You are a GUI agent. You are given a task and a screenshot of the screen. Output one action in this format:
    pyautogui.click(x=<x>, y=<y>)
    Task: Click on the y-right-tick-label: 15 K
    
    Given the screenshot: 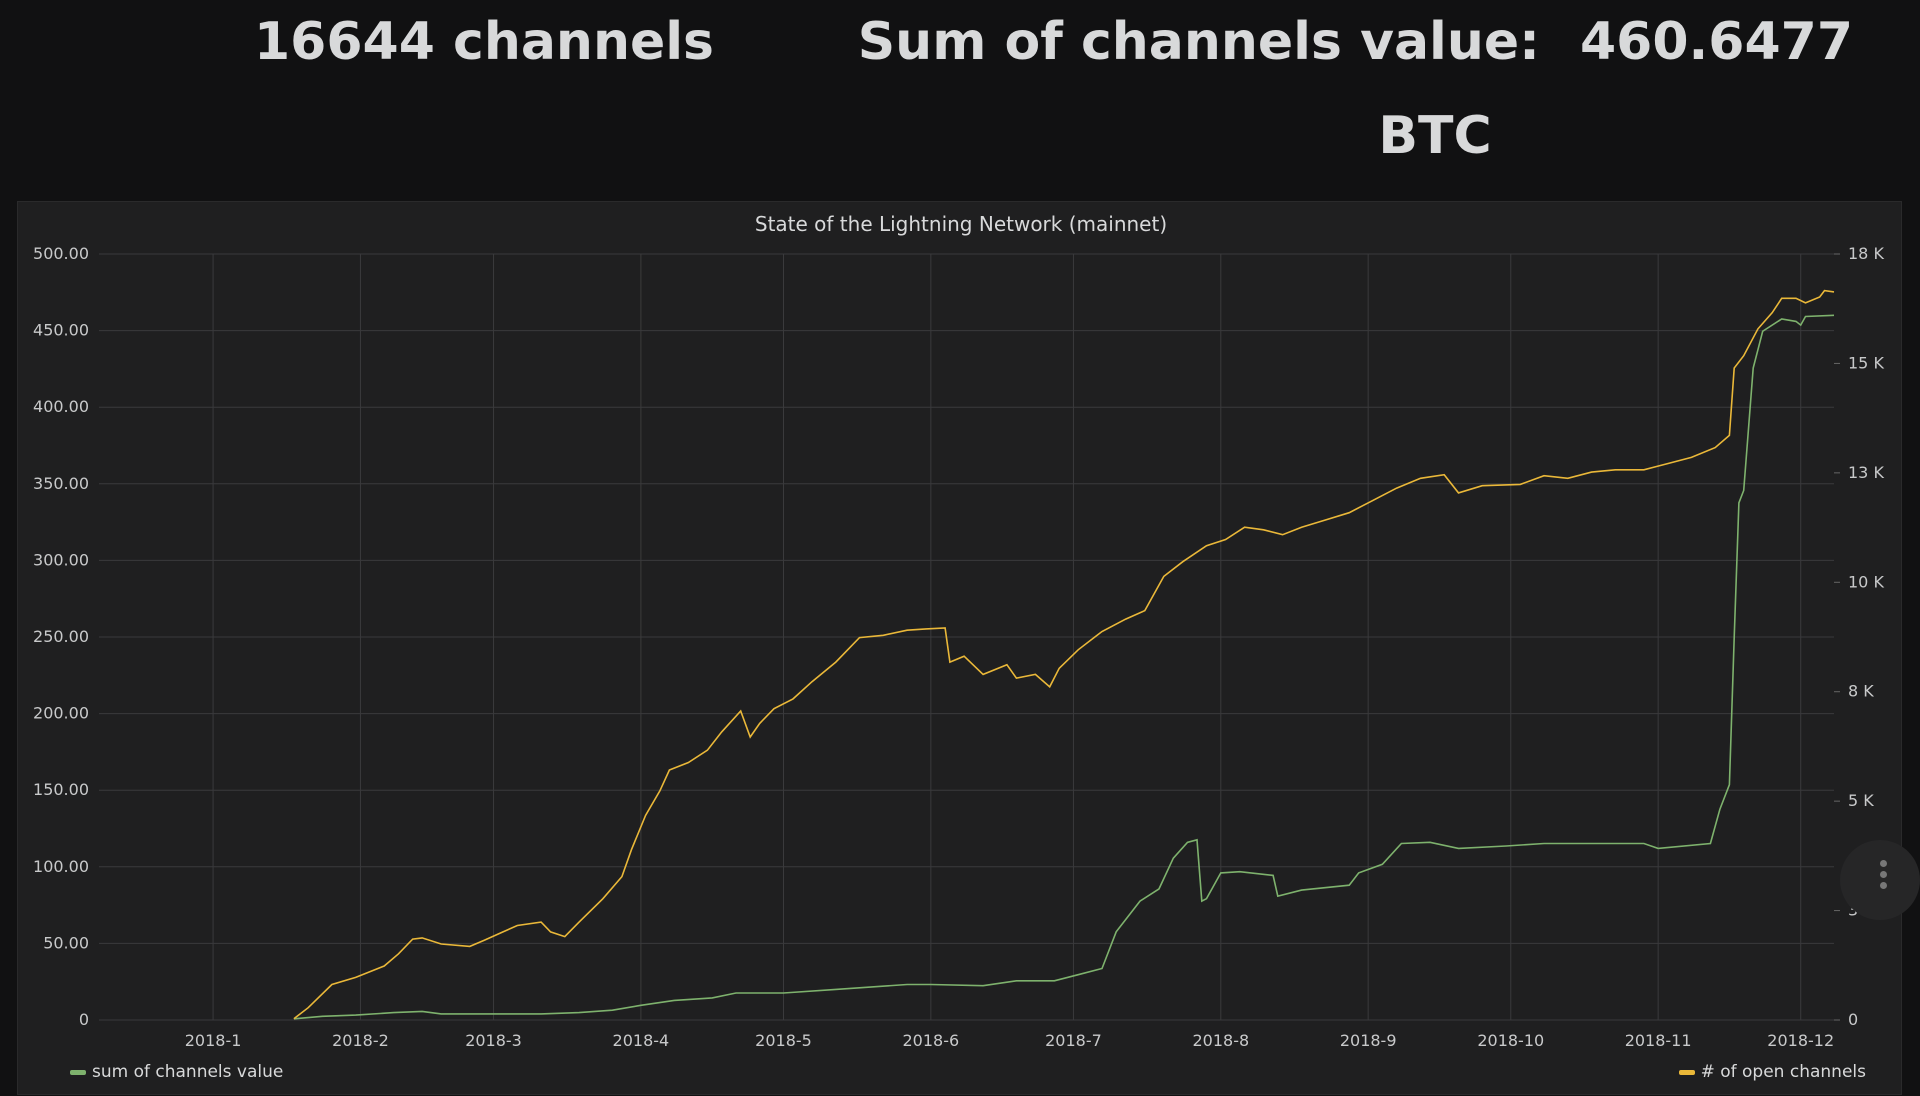 What is the action you would take?
    pyautogui.click(x=1866, y=362)
    